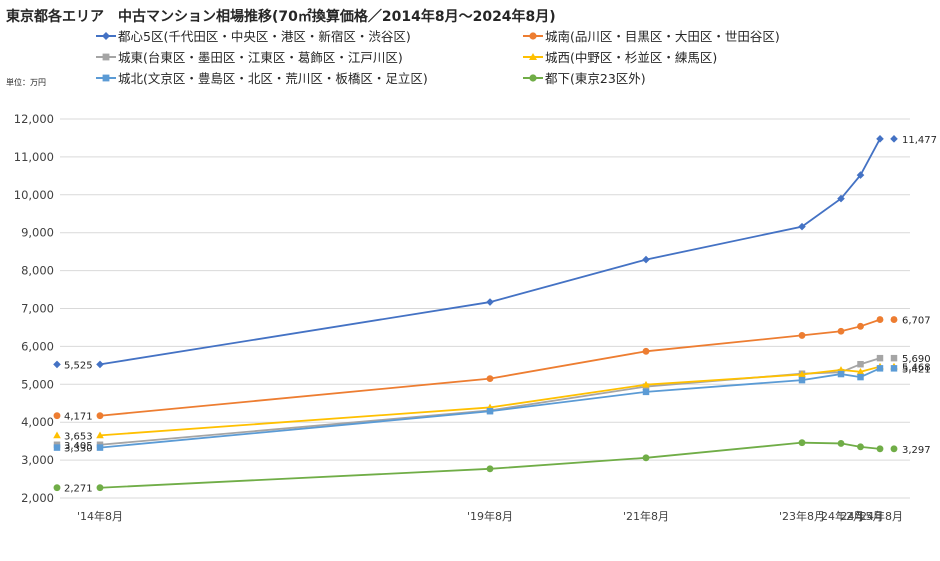 The image size is (940, 561). I want to click on end-value-label: 11,477, so click(919, 140).